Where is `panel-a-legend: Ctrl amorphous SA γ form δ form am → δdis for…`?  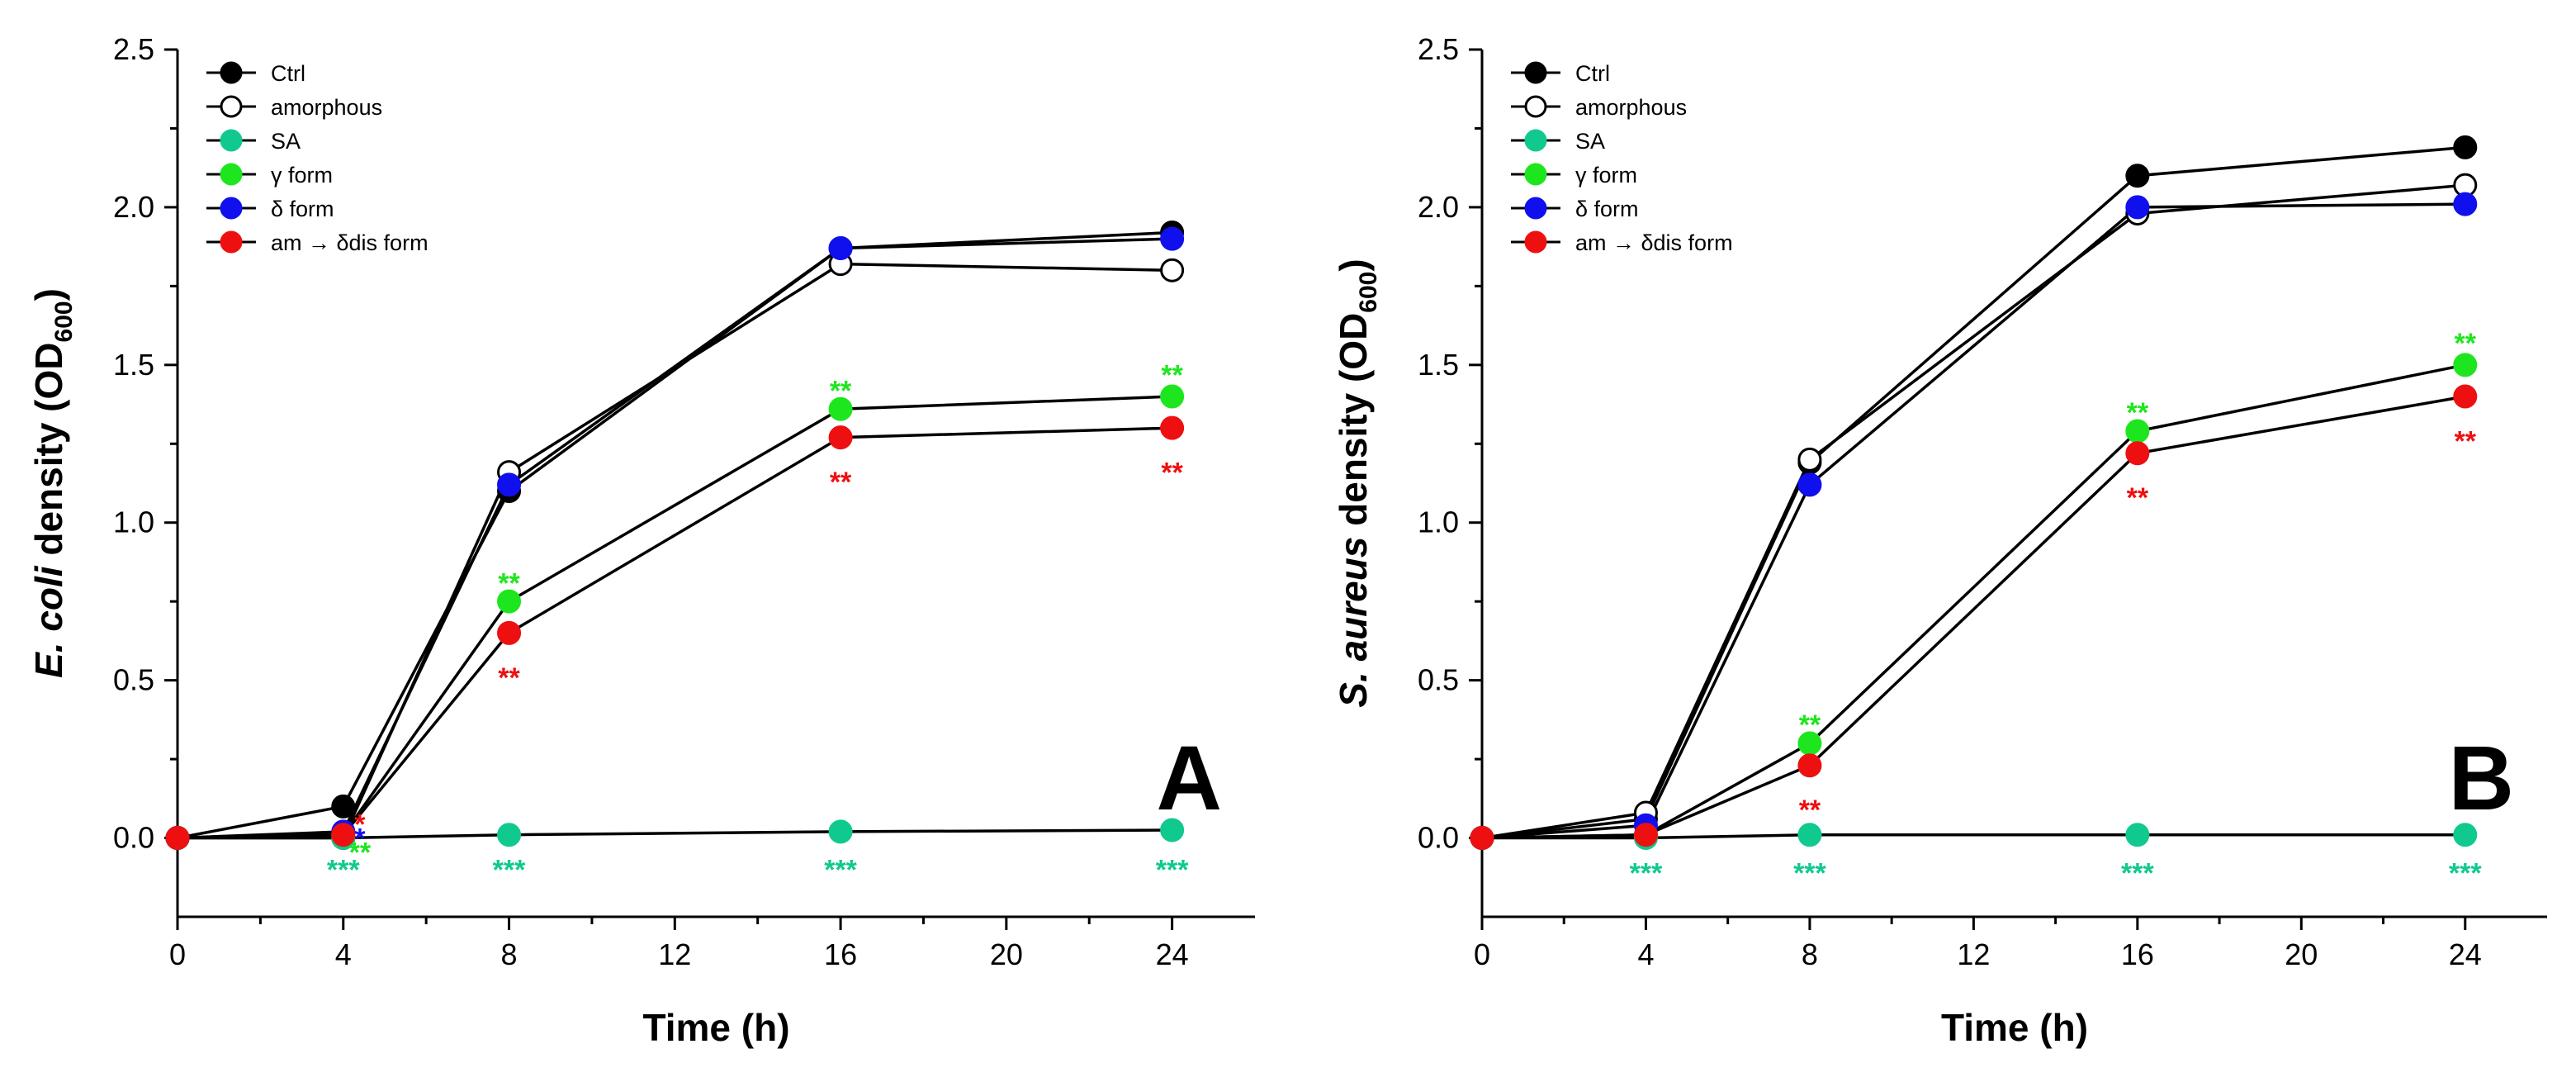 panel-a-legend: Ctrl amorphous SA γ form δ form am → δdis for… is located at coordinates (317, 158).